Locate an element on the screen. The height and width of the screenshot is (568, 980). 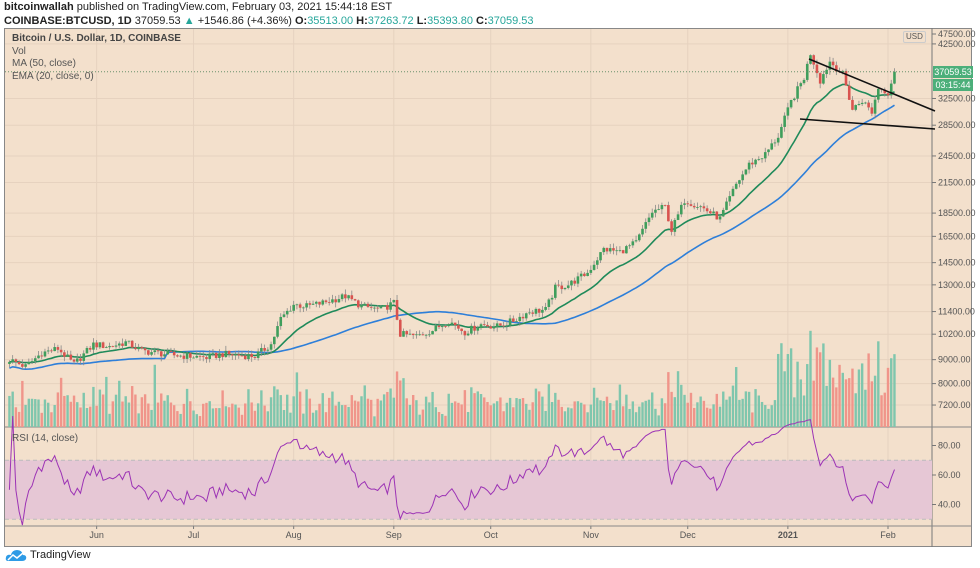
legend-vol: Vol is located at coordinates (19, 51).